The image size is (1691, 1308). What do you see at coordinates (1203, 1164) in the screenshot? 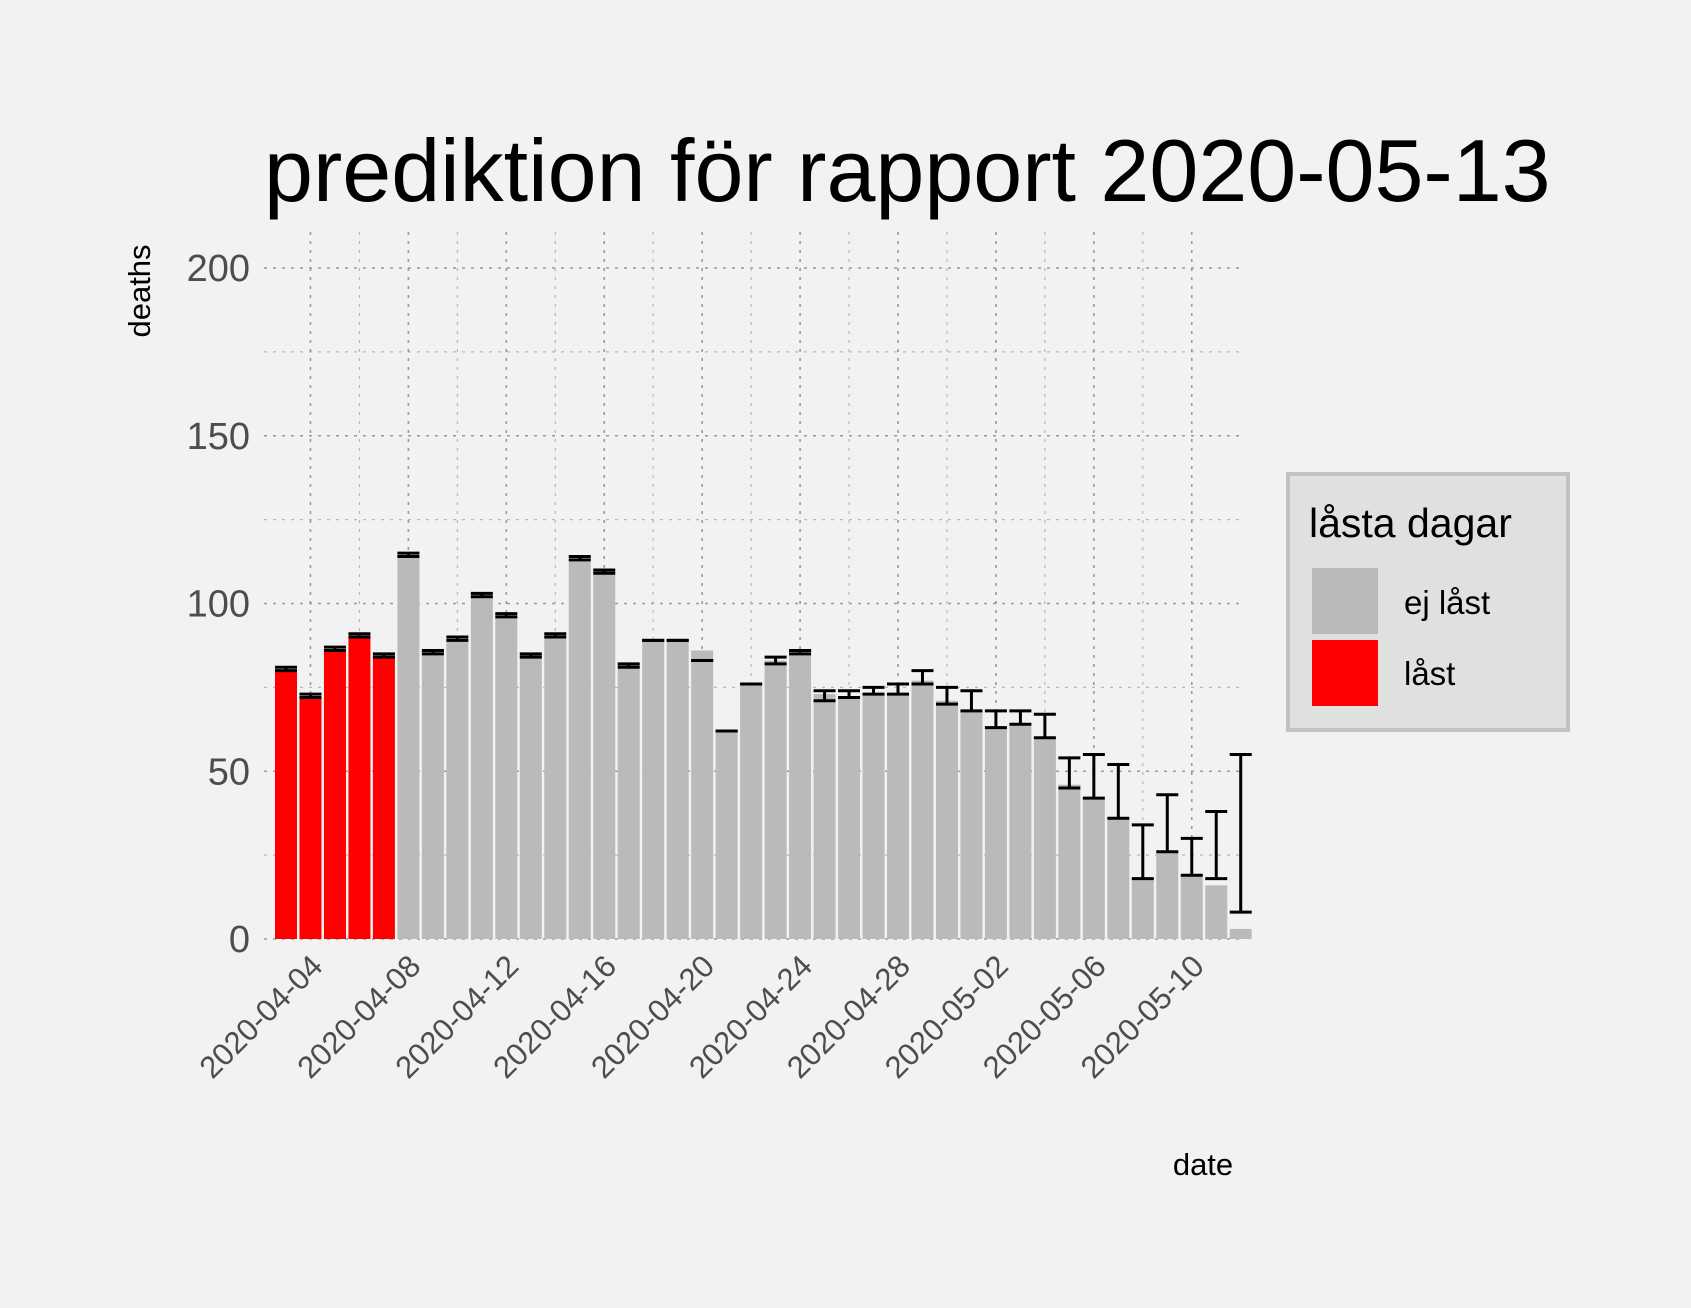
I see `x-axis-title: date` at bounding box center [1203, 1164].